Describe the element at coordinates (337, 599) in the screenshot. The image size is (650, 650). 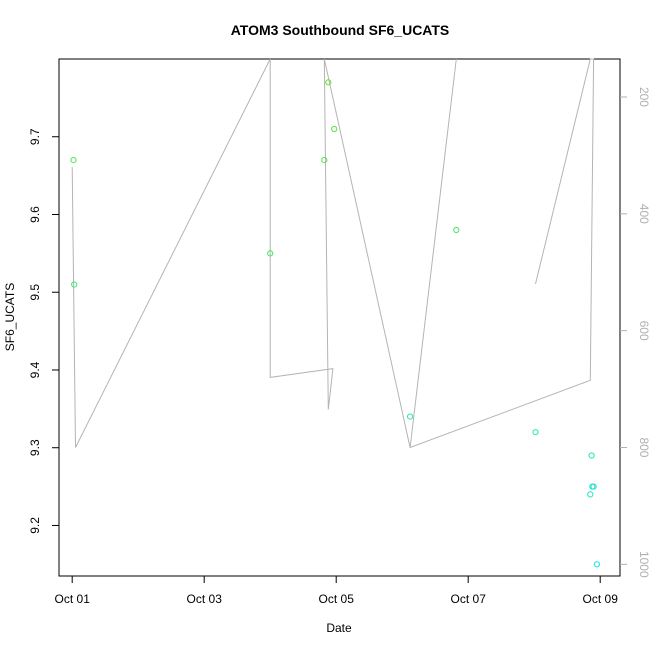
I see `x-tick-label: Oct 05` at that location.